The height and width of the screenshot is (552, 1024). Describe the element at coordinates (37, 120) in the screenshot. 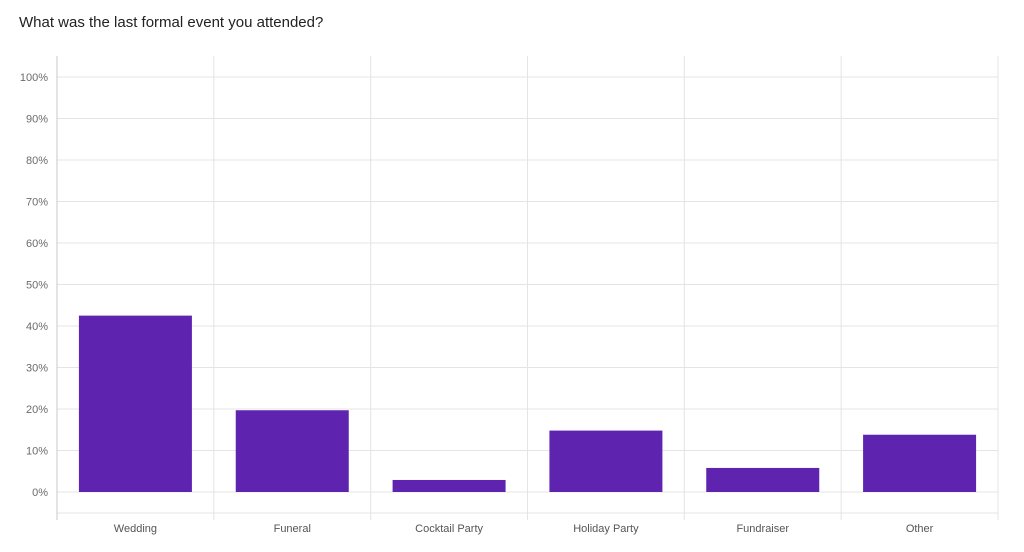

I see `y-tick-label: 90%` at that location.